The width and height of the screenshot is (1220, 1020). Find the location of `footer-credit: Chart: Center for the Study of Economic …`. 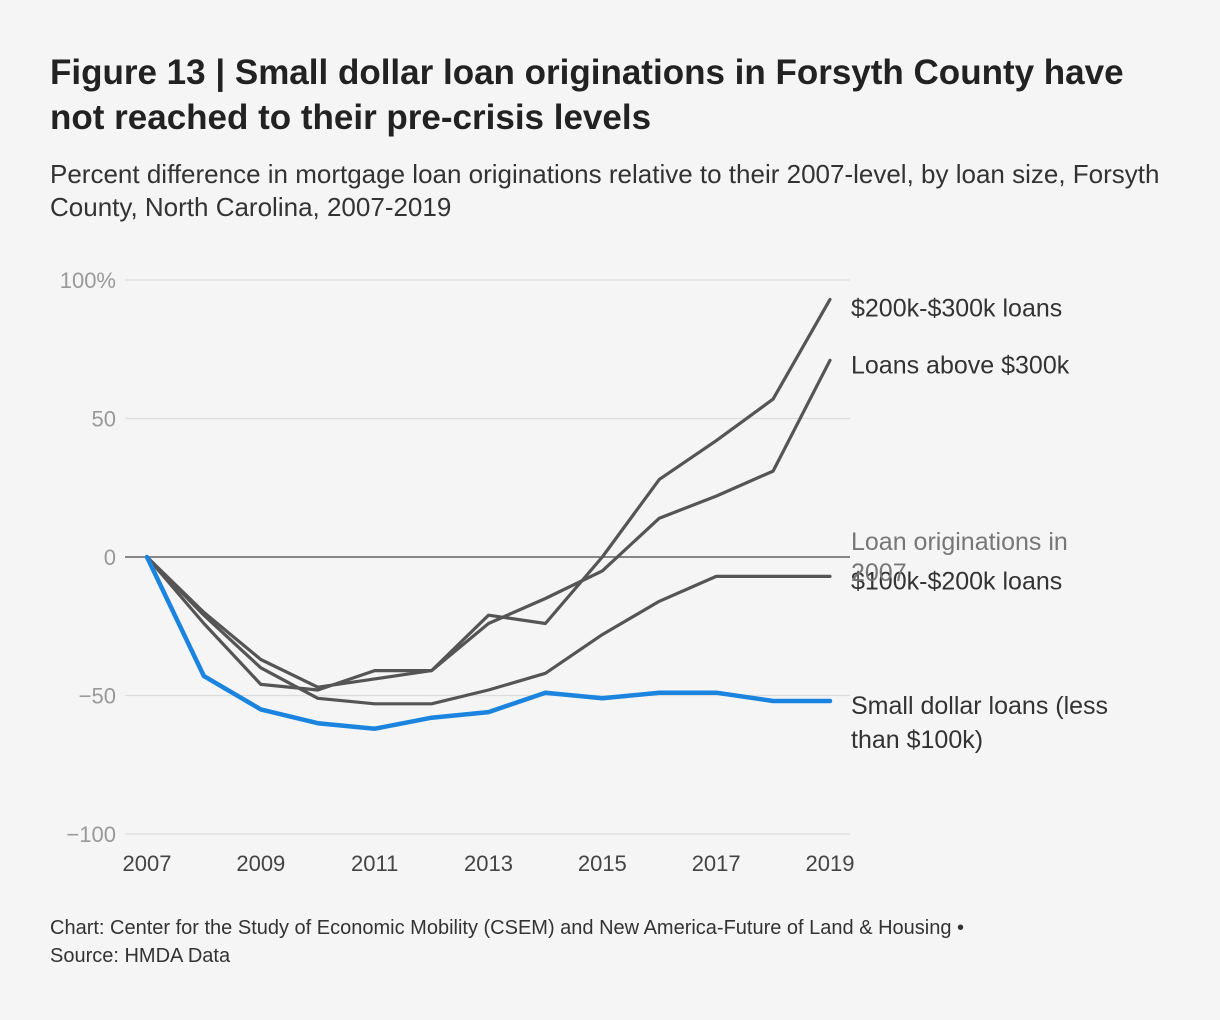

footer-credit: Chart: Center for the Study of Economic … is located at coordinates (507, 928).